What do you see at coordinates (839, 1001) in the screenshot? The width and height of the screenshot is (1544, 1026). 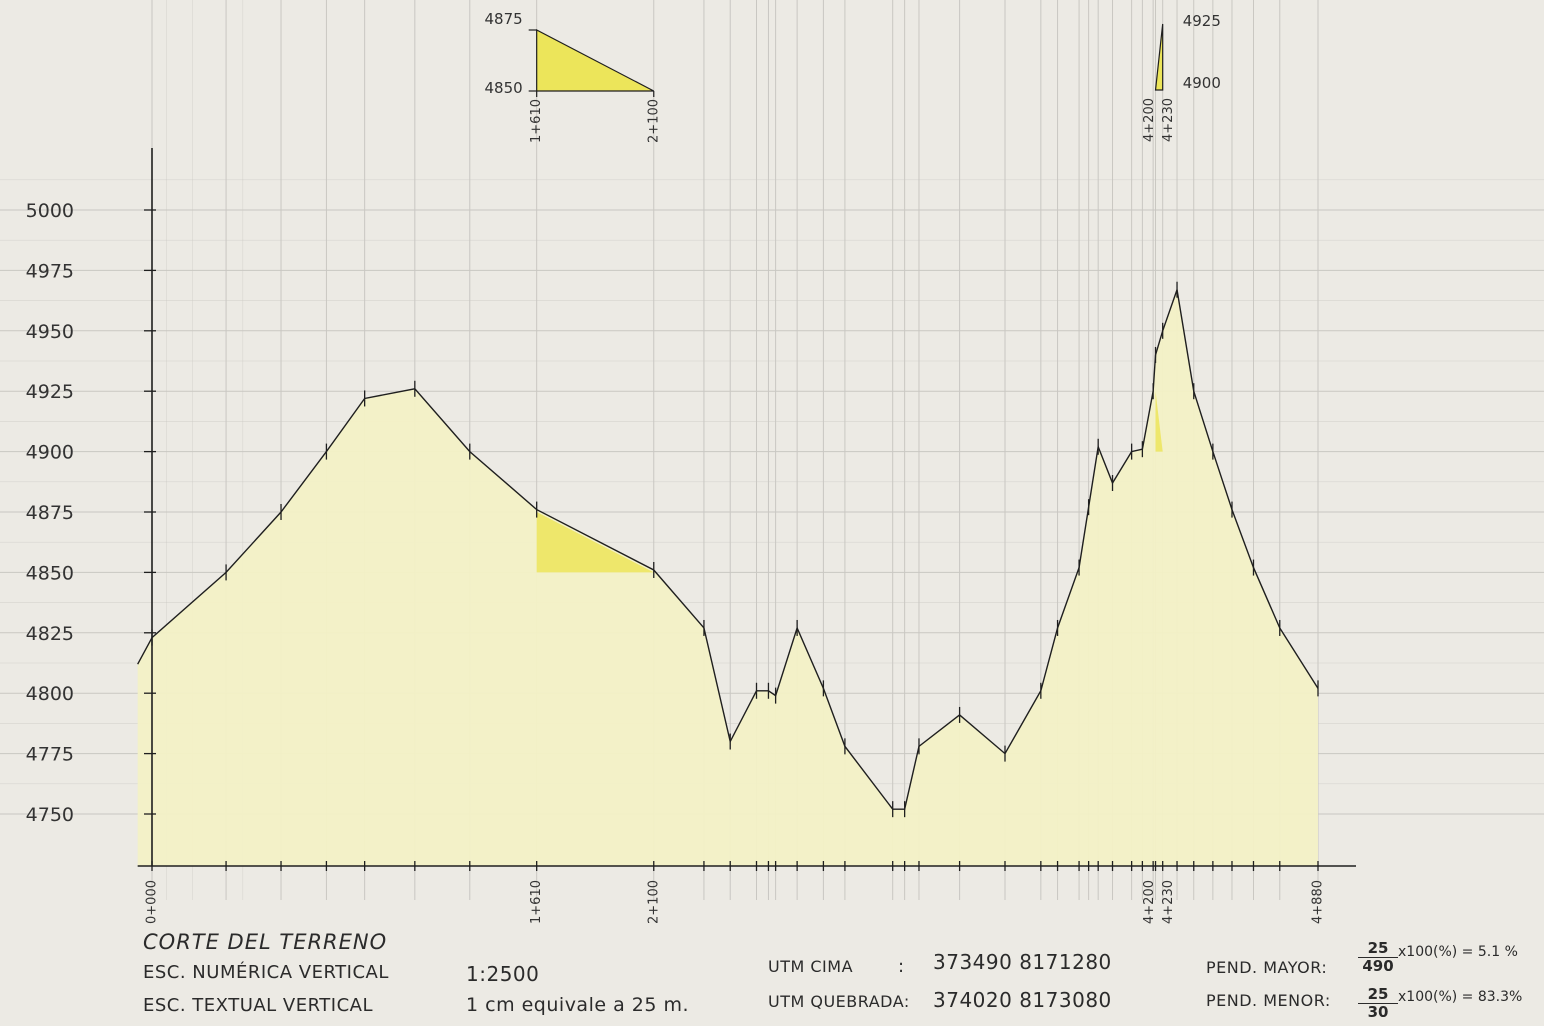 I see `utm-quebrada-label: UTM QUEBRADA:` at bounding box center [839, 1001].